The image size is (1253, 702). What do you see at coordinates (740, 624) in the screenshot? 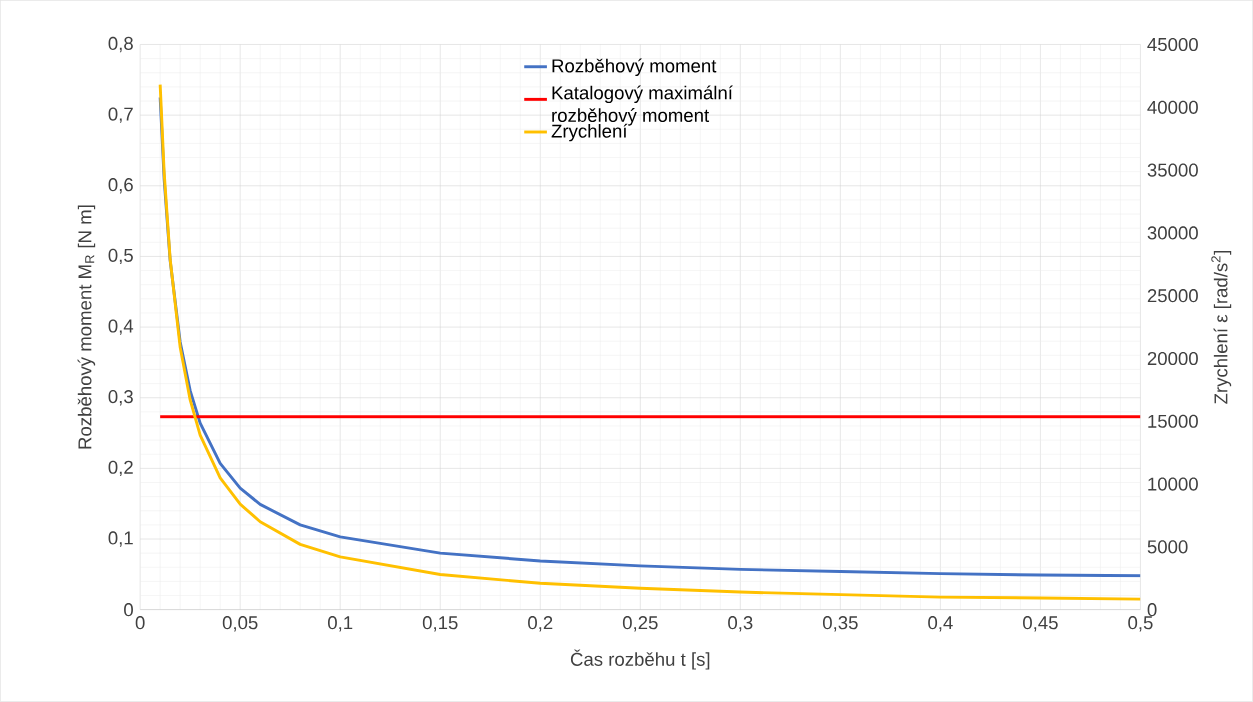
I see `x-tick-label: 0,3` at bounding box center [740, 624].